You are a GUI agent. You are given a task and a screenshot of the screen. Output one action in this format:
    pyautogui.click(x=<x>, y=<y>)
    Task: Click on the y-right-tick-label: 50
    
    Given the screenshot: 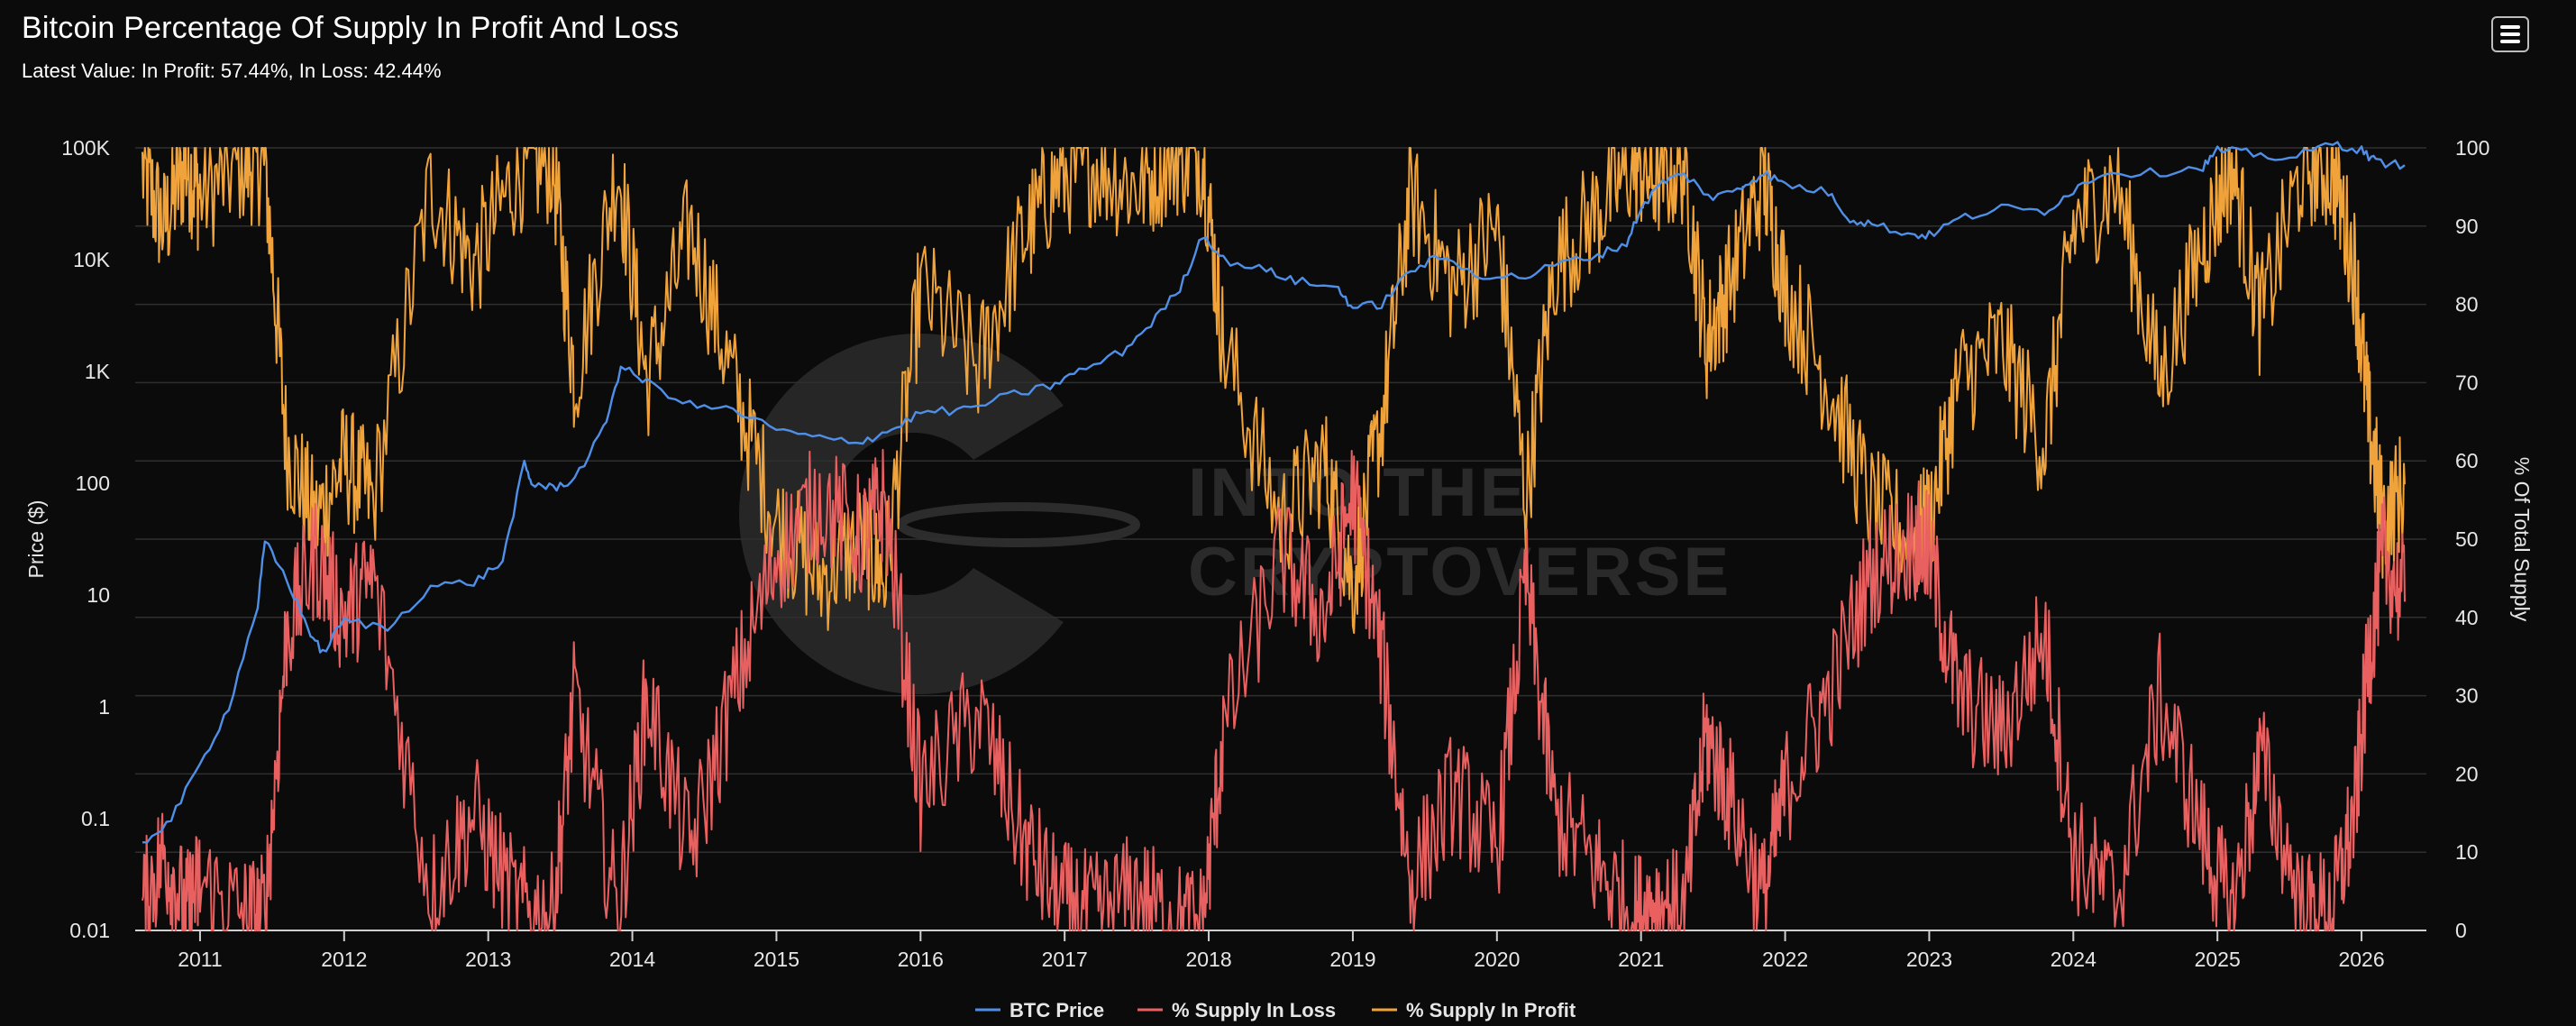 What is the action you would take?
    pyautogui.click(x=2467, y=539)
    